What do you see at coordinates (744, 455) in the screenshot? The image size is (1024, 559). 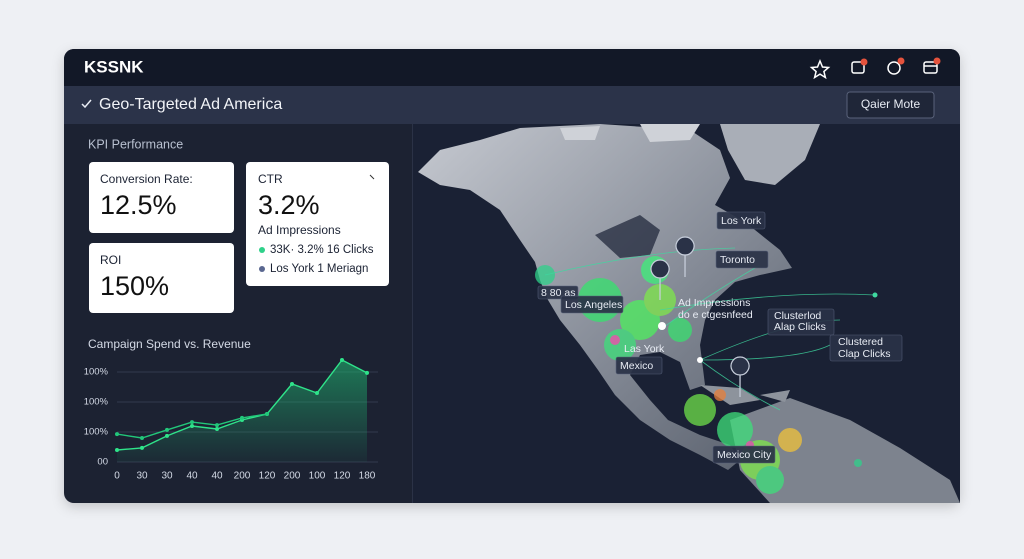 I see `map-label: Mexico City` at bounding box center [744, 455].